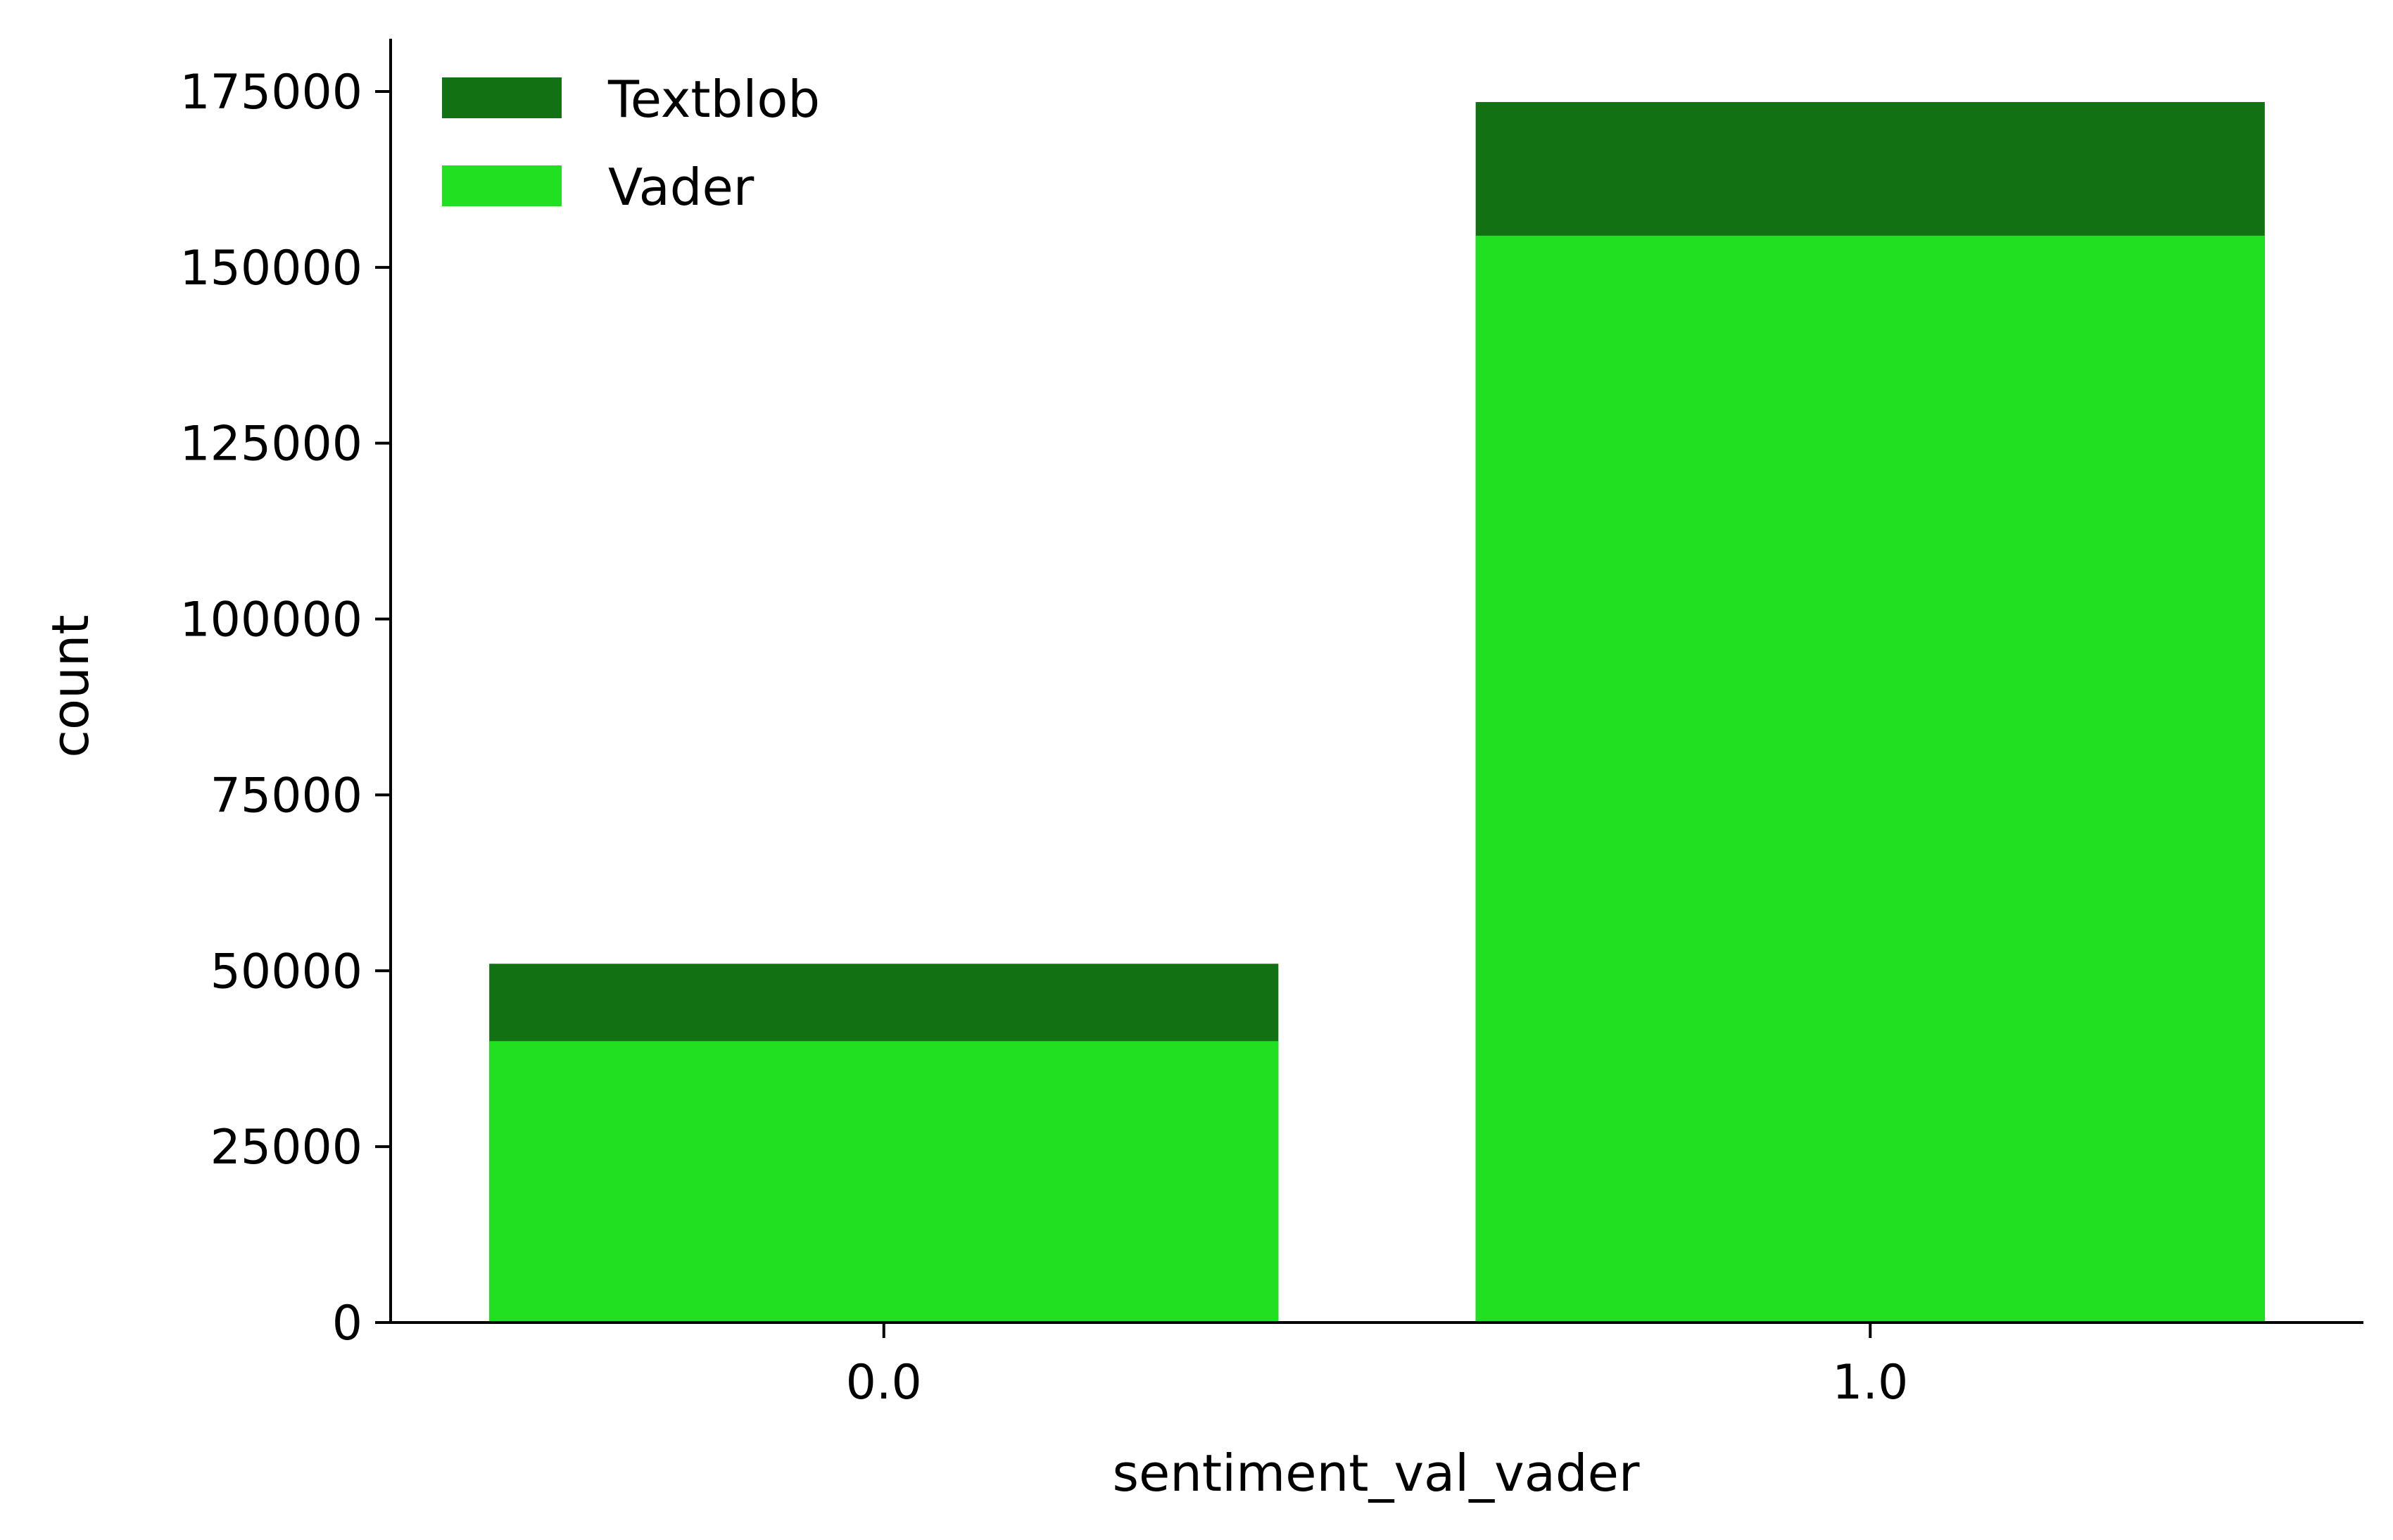 The height and width of the screenshot is (1540, 2393). What do you see at coordinates (631, 143) in the screenshot?
I see `legend: Textblob Vader` at bounding box center [631, 143].